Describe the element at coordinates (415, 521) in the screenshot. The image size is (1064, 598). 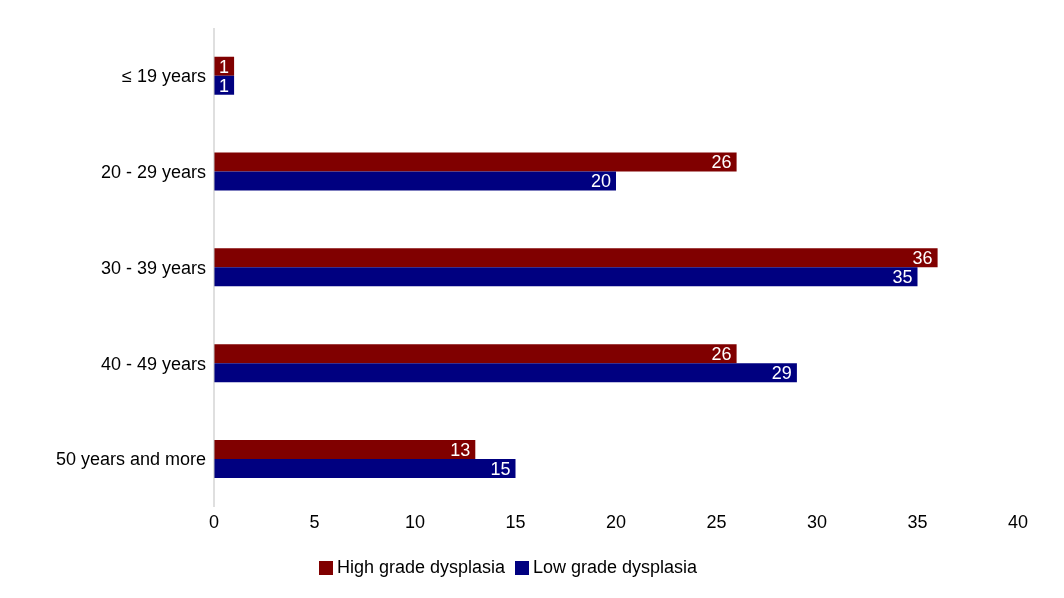
I see `x-tick-label: 10` at that location.